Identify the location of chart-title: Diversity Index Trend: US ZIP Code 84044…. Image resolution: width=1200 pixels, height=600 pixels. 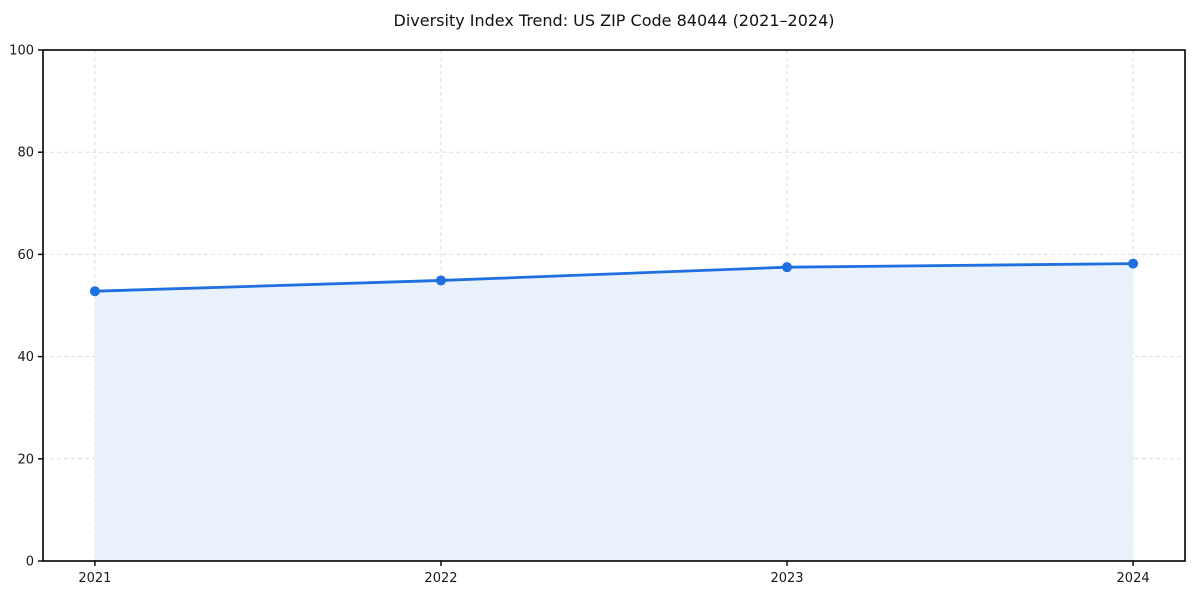
(614, 20).